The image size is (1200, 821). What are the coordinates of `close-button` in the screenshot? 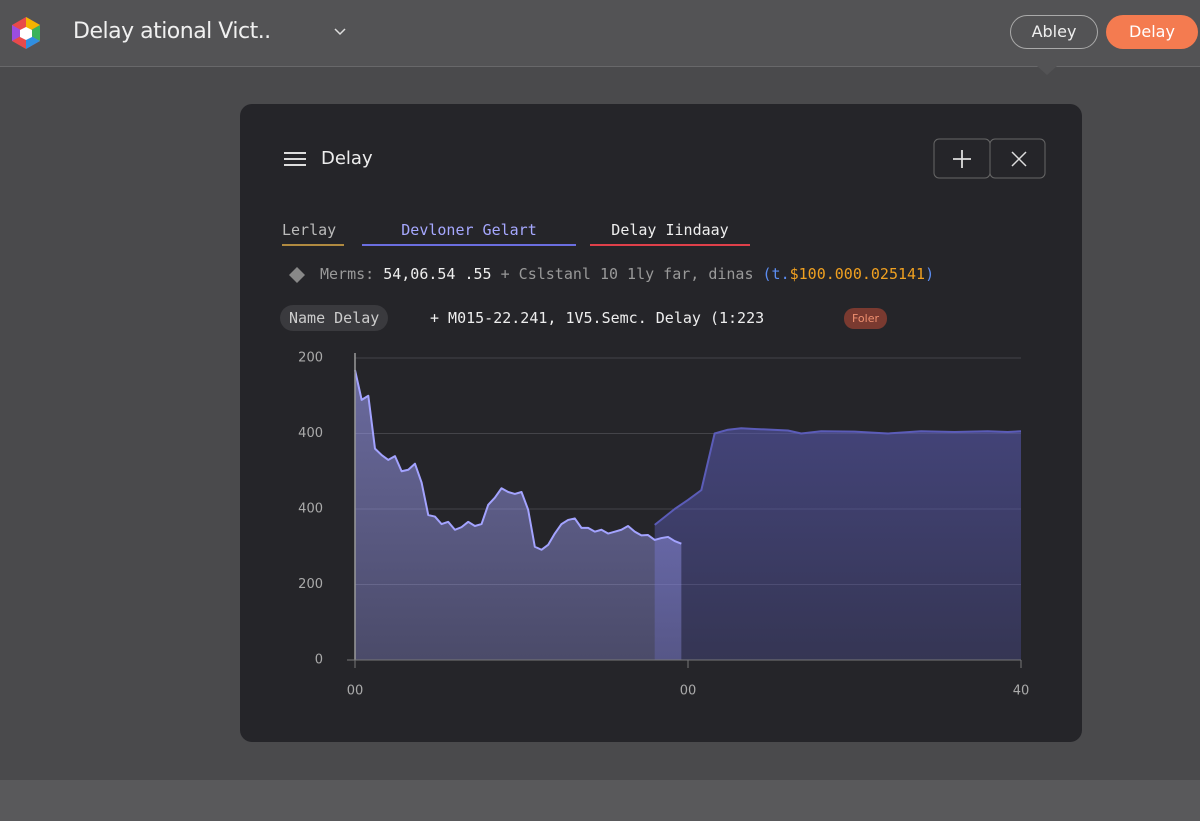 It's located at (1017, 158).